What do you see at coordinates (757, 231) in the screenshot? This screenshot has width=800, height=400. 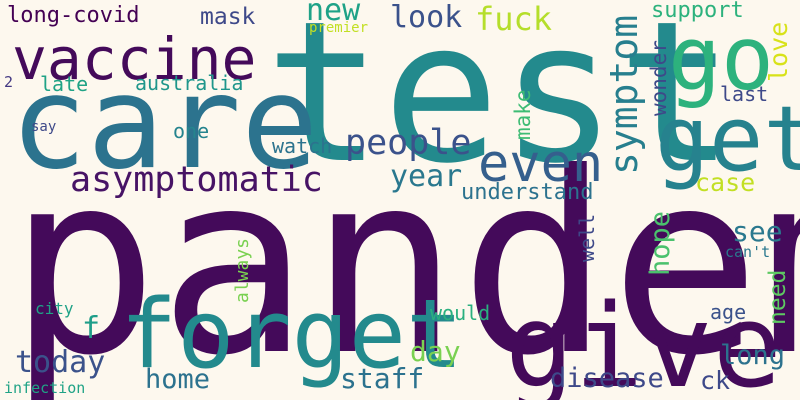 I see `word-see: see` at bounding box center [757, 231].